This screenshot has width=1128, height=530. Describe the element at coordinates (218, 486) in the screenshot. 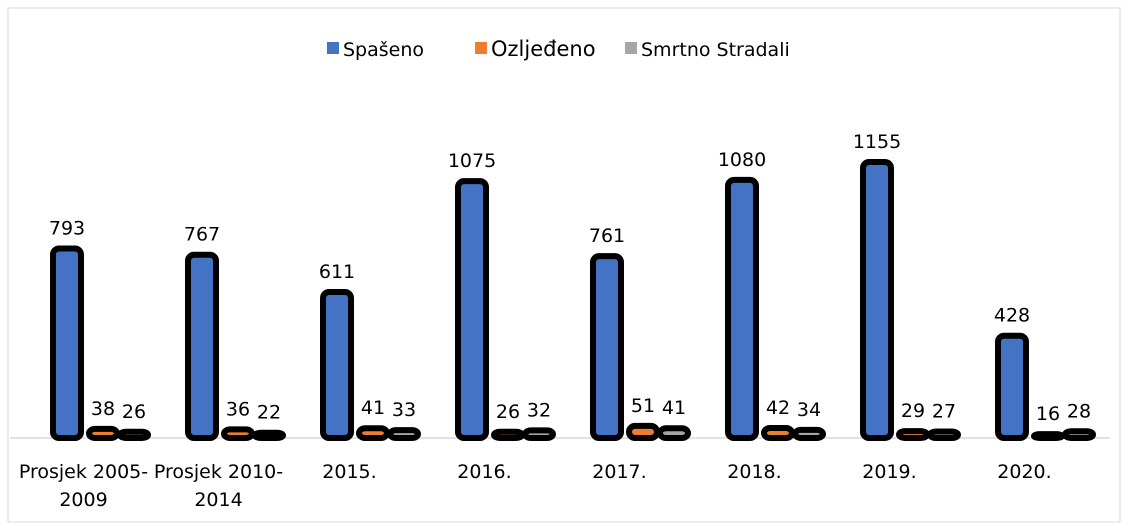

I see `x-tick-label: Prosjek 2010-2014` at that location.